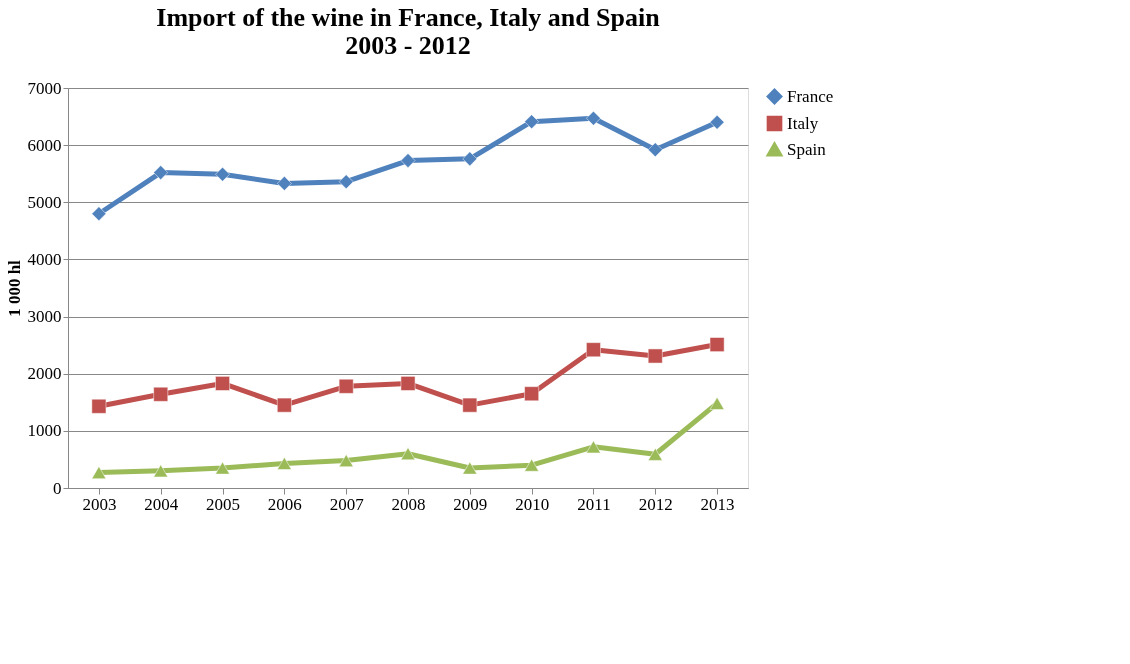  I want to click on x-tick-label: 2007, so click(347, 504).